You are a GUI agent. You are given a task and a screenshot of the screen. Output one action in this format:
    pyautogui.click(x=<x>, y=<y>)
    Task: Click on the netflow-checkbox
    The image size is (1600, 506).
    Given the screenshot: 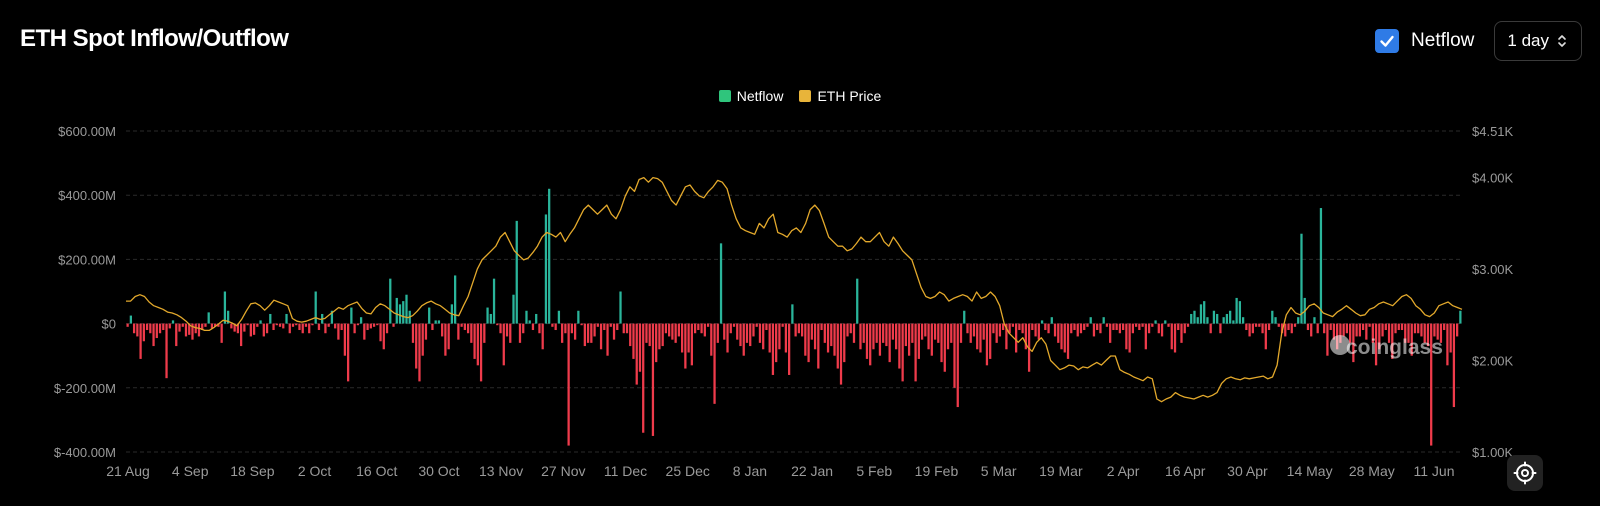 What is the action you would take?
    pyautogui.click(x=1387, y=41)
    